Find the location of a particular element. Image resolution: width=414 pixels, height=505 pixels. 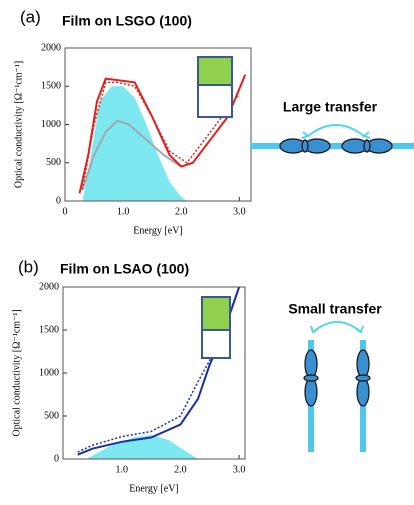

plot-frame is located at coordinates (158, 124).